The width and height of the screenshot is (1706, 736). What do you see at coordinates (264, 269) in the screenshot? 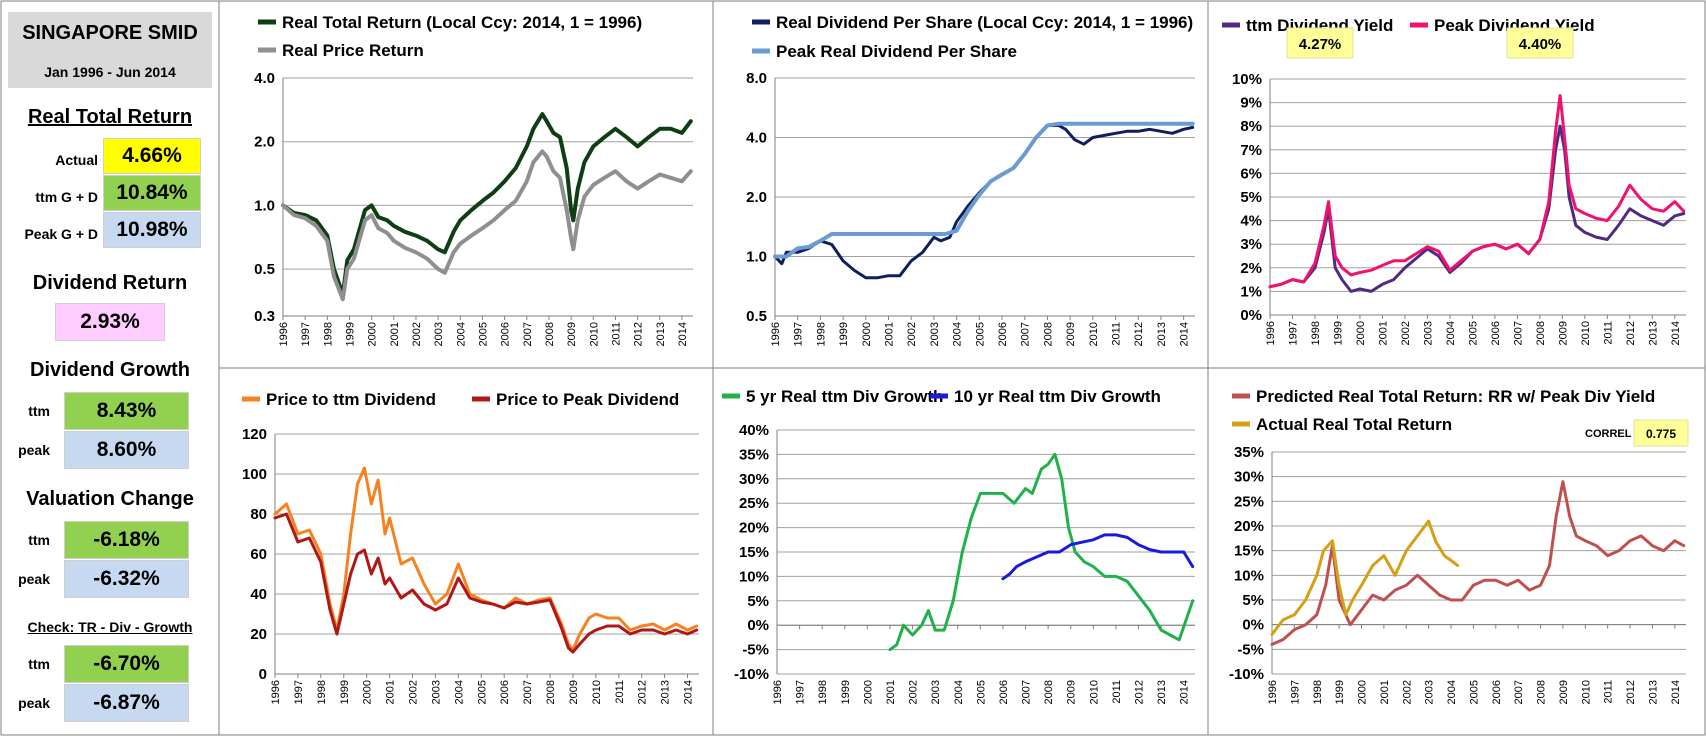
I see `ytick-label-c1-3: 0.5` at bounding box center [264, 269].